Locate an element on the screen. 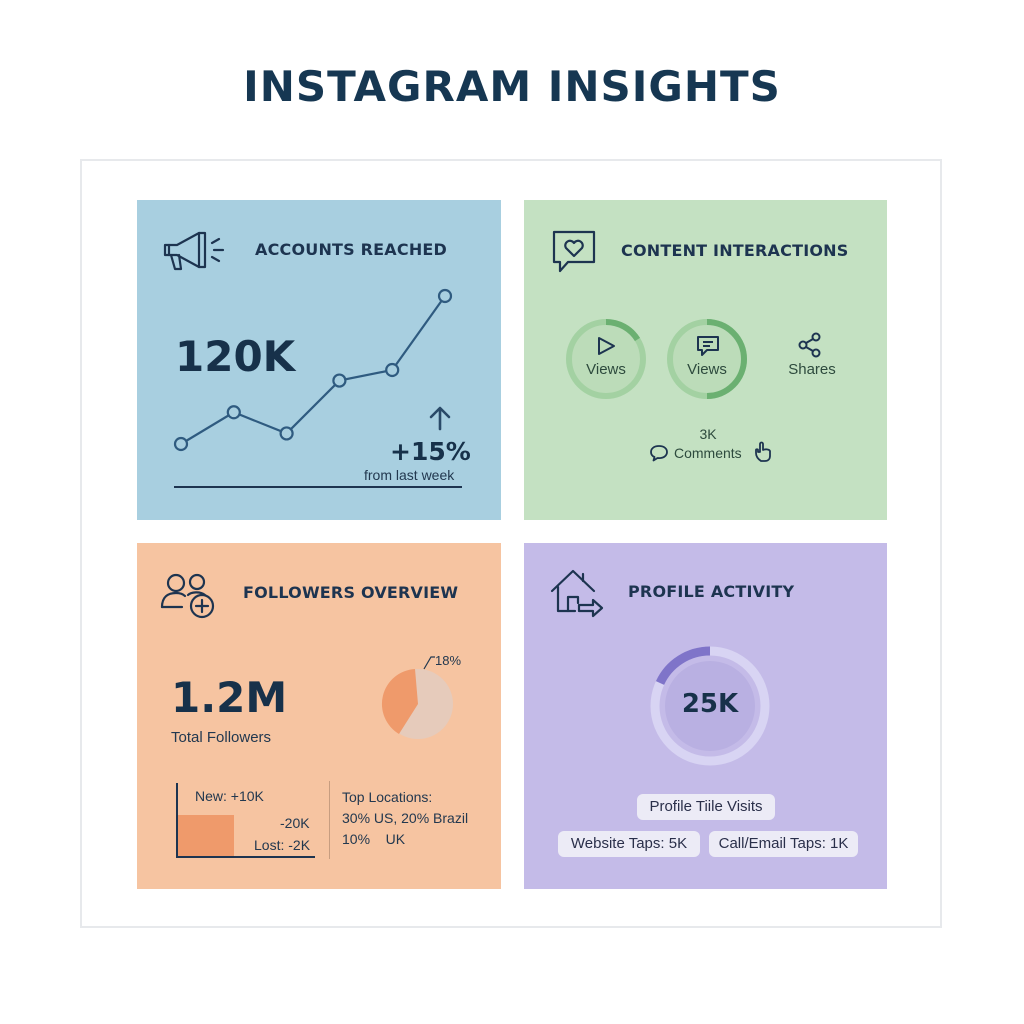  tap-hand-icon is located at coordinates (763, 451).